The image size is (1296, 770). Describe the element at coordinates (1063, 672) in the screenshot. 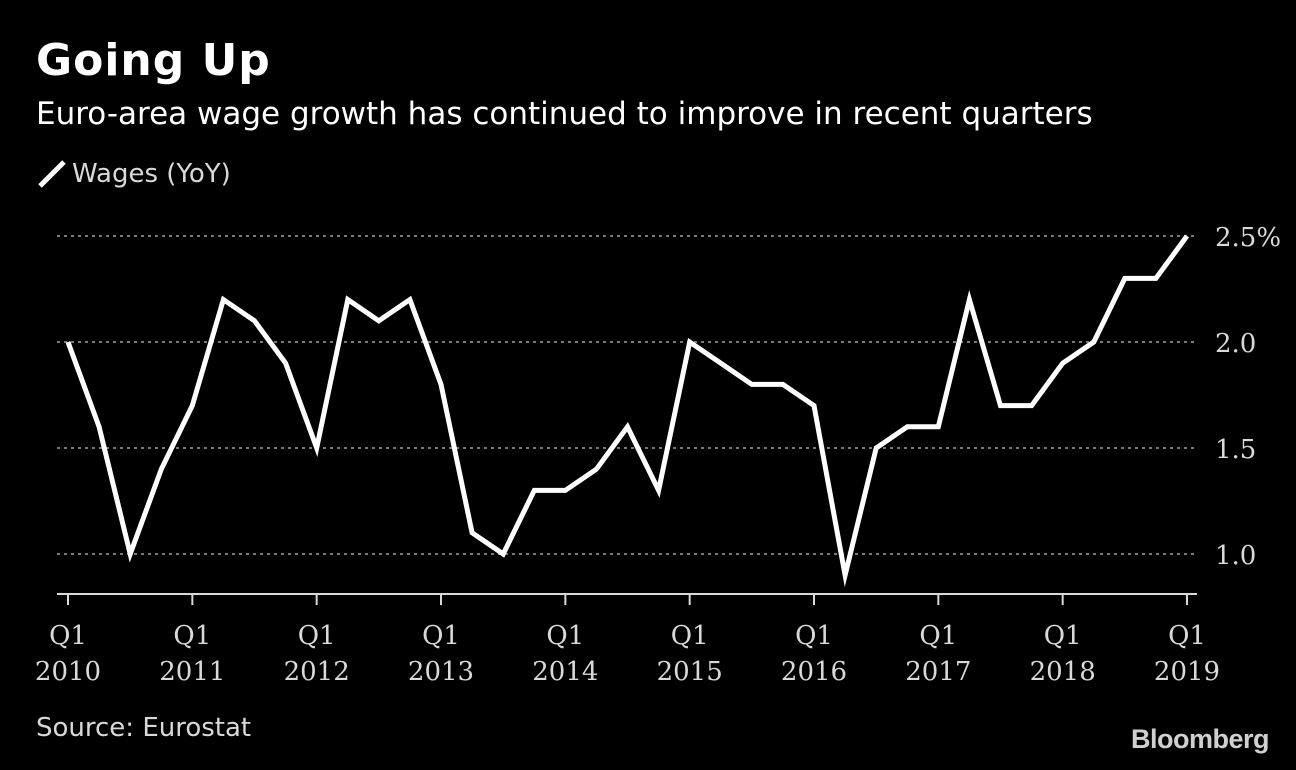

I see `x-tick-label-year: 2018` at that location.